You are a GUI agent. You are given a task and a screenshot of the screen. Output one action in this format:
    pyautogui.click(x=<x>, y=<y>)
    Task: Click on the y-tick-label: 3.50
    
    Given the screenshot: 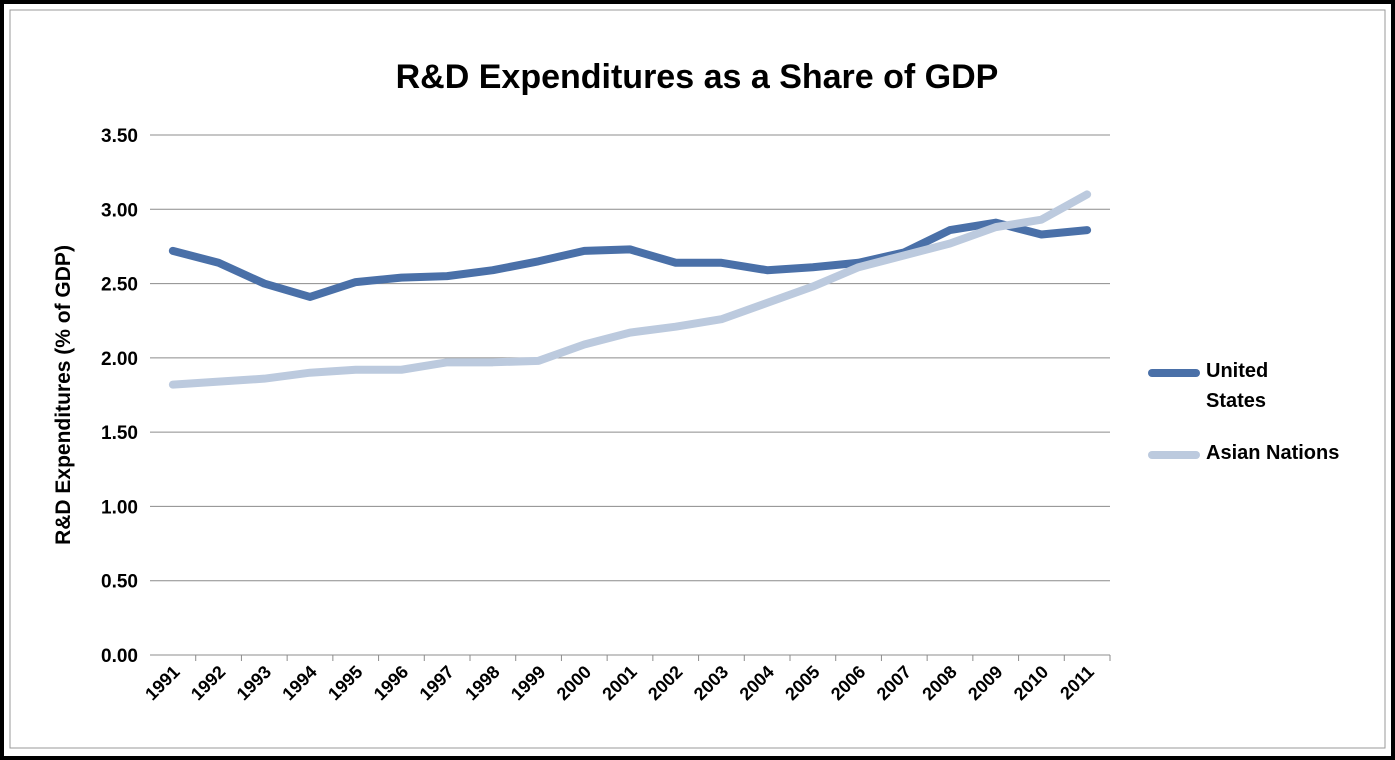 What is the action you would take?
    pyautogui.click(x=119, y=136)
    